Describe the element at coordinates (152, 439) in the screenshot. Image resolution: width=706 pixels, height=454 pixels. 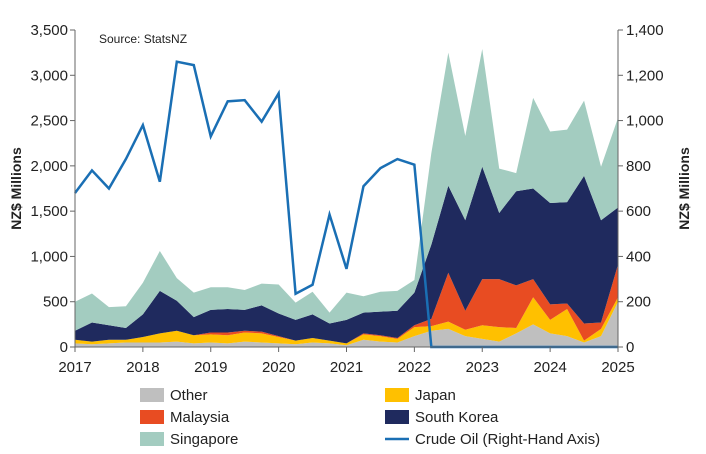
I see `legend-swatch-singapore` at that location.